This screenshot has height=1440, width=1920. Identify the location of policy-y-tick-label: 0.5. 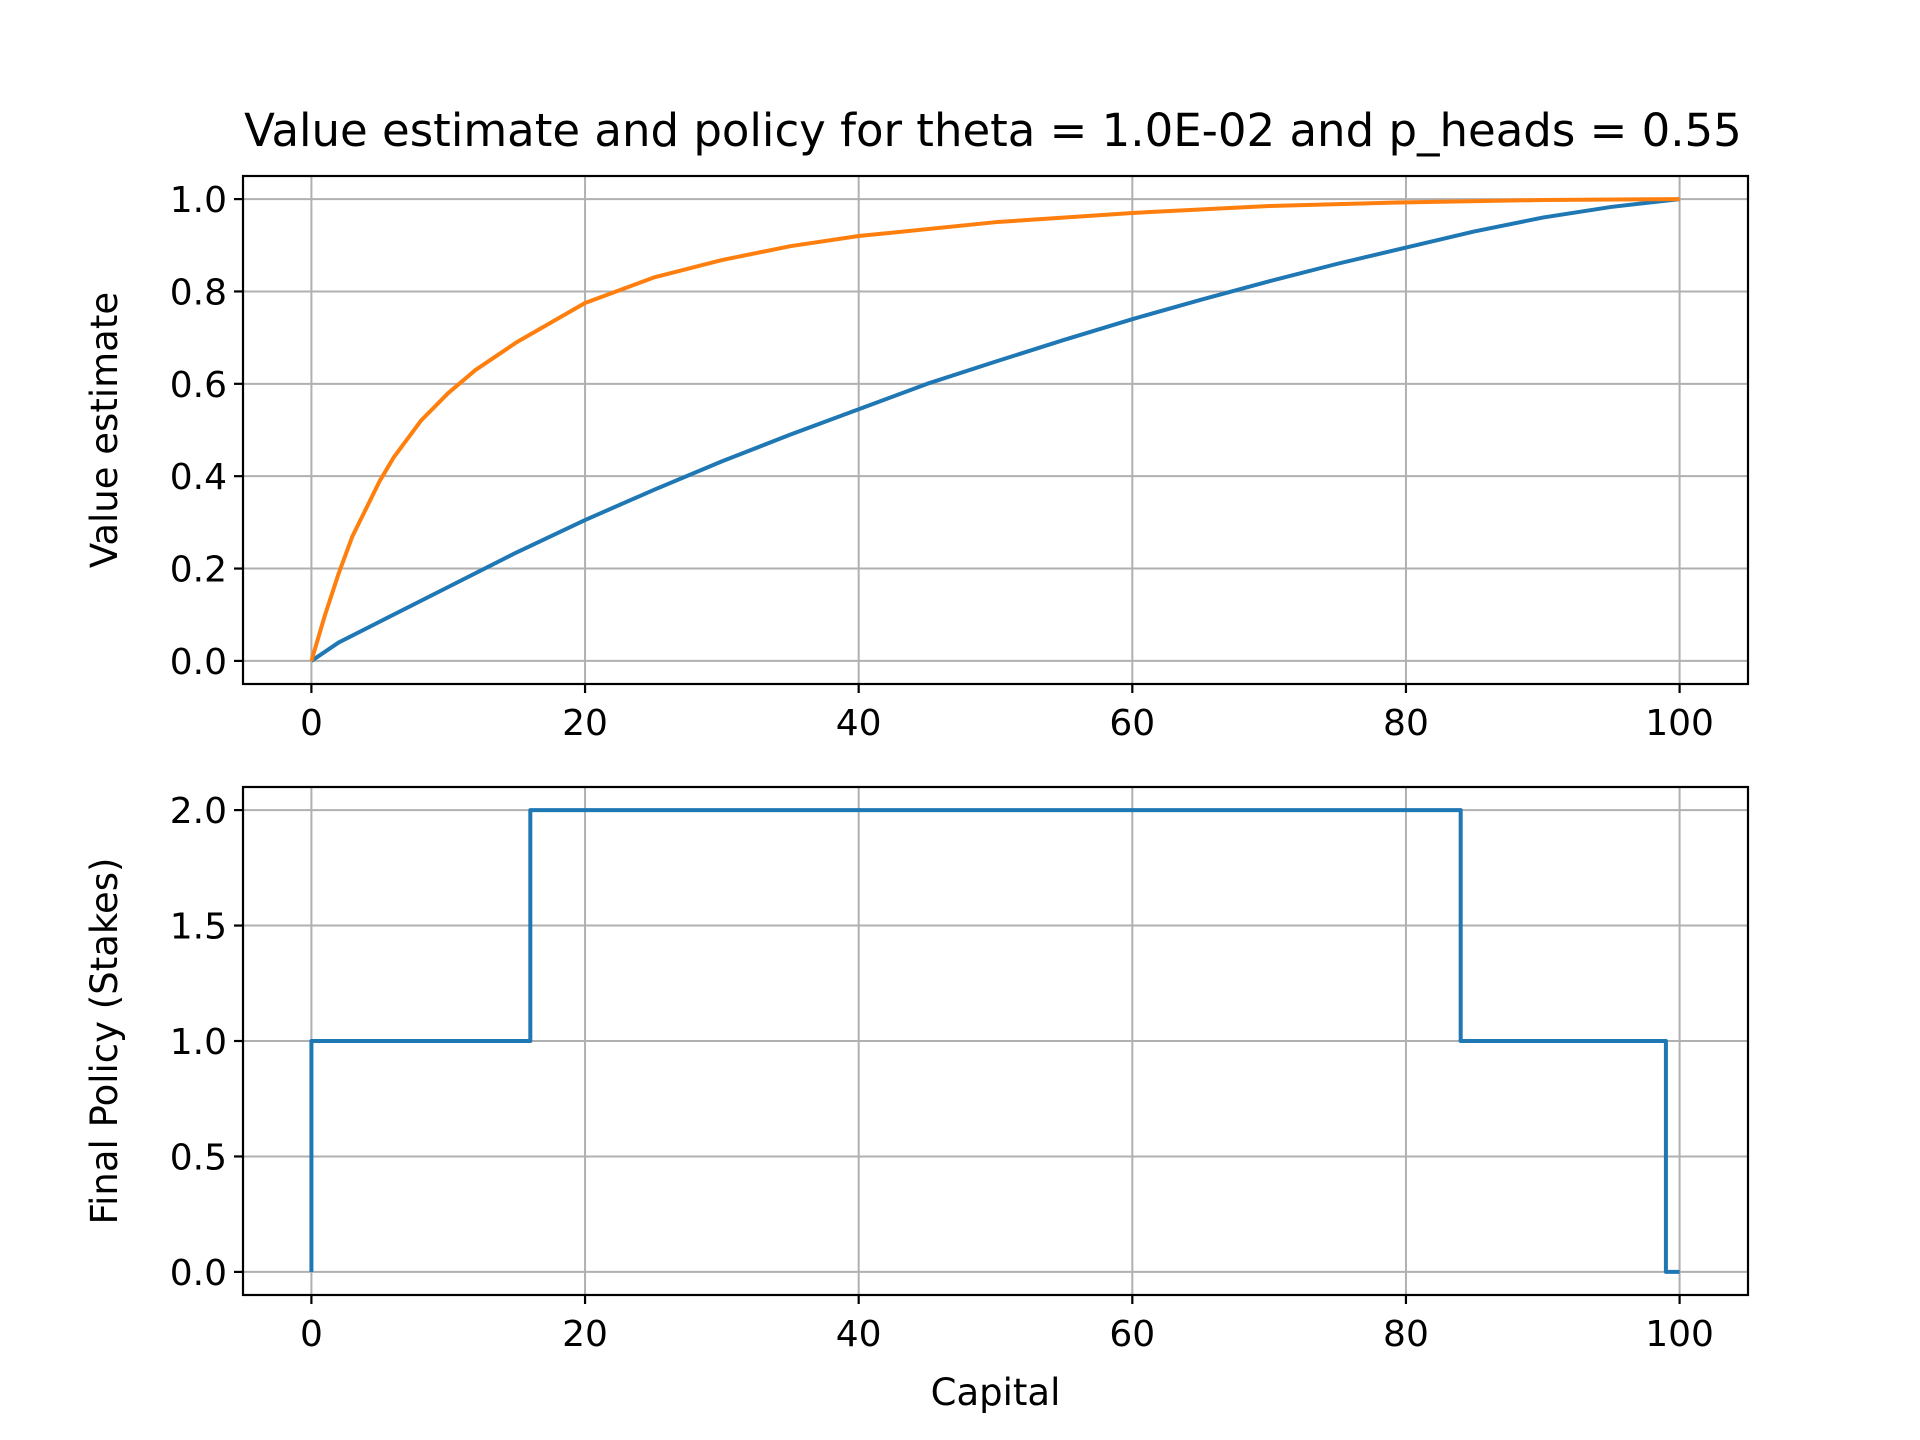
(198, 1157).